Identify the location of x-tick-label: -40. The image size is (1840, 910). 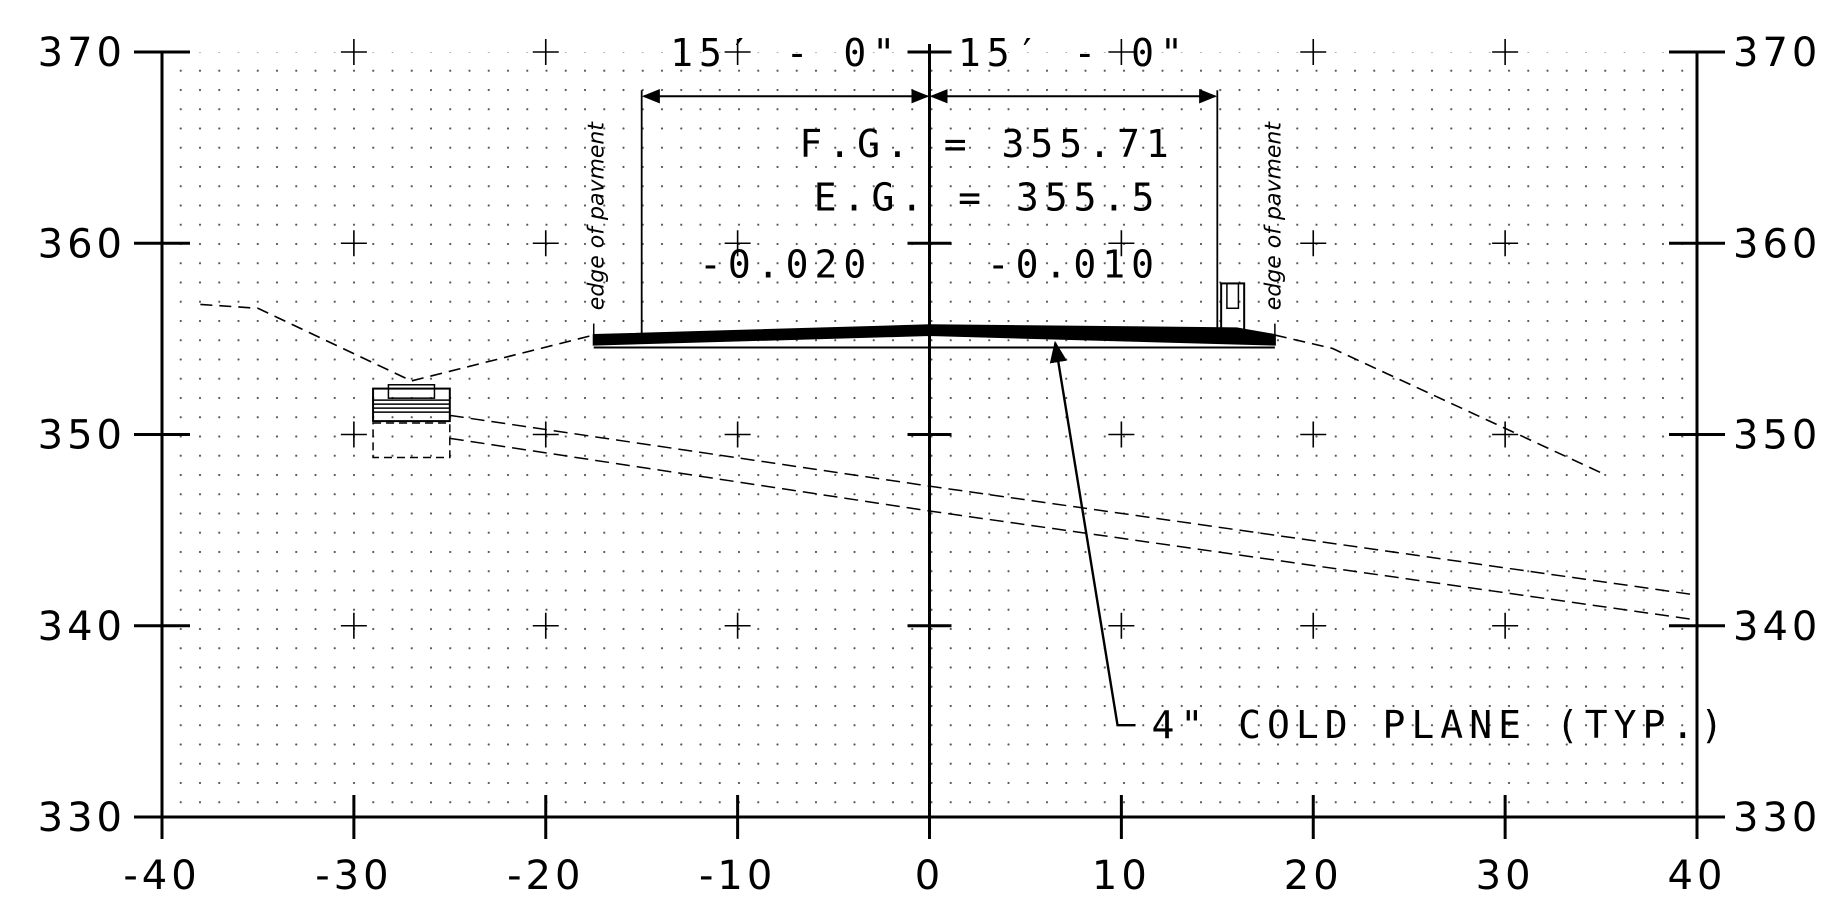
(161, 876).